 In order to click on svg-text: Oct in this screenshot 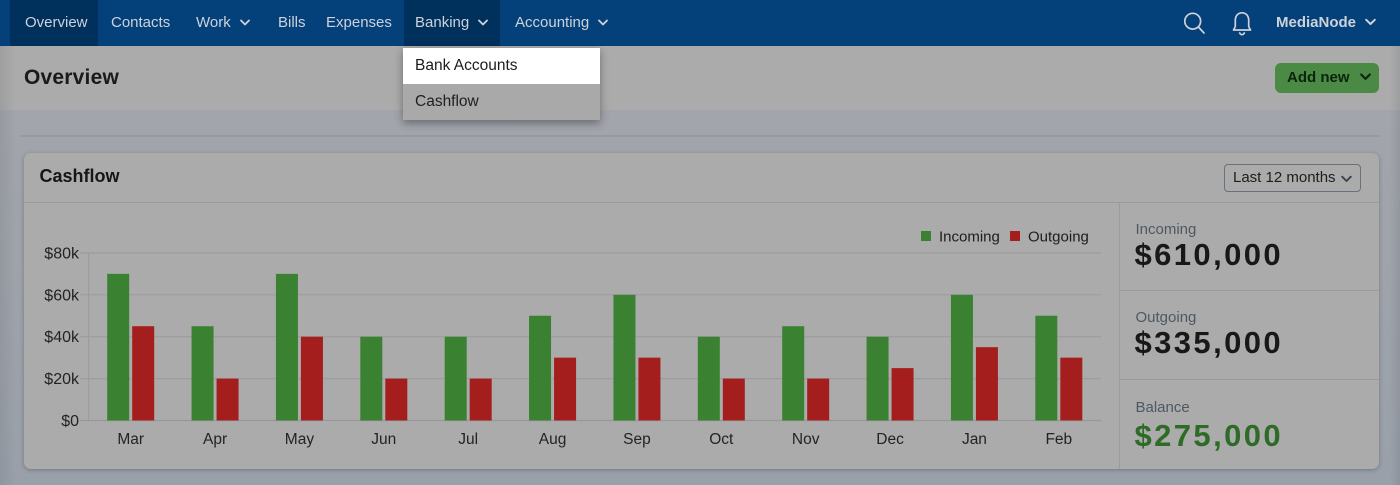, I will do `click(721, 439)`.